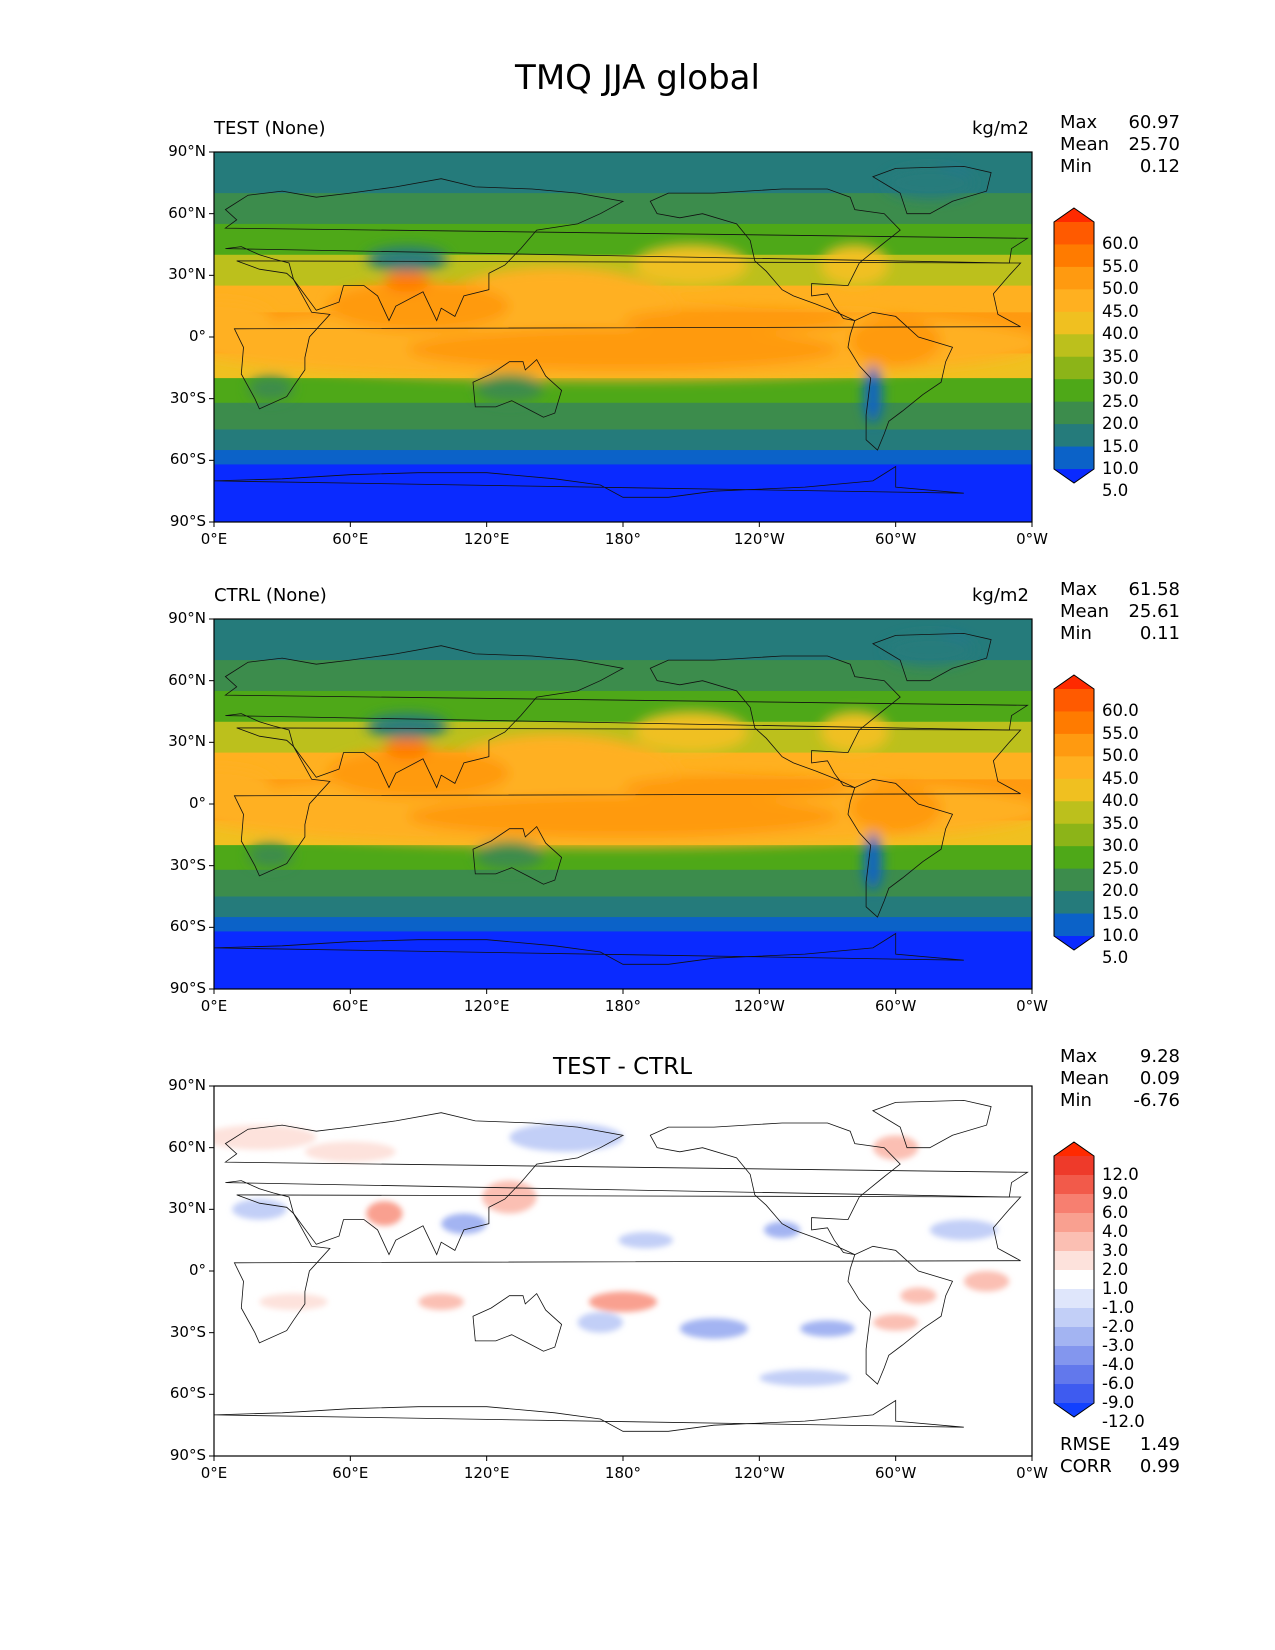  Describe the element at coordinates (1120, 913) in the screenshot. I see `colorbar-tick-label: 15.0` at that location.